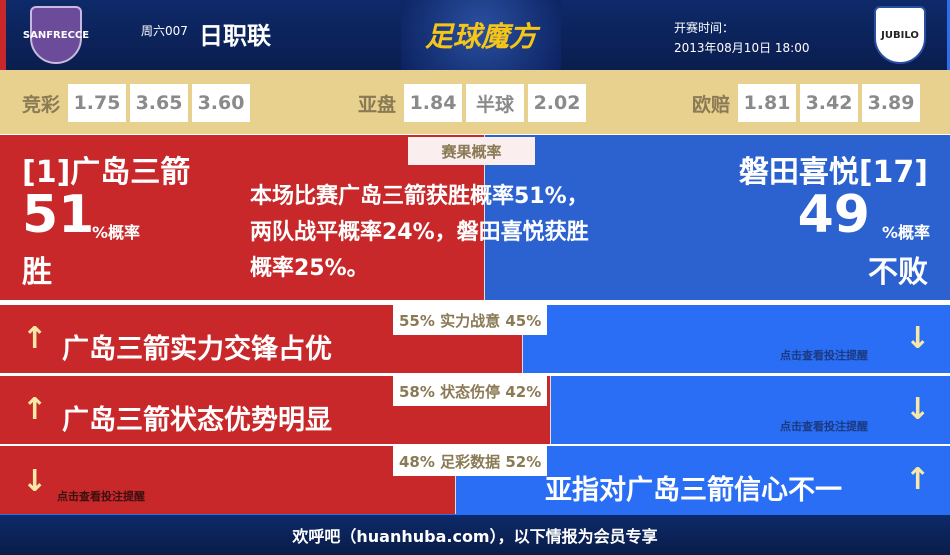  I want to click on kickoff-label: 开赛时间：, so click(704, 28).